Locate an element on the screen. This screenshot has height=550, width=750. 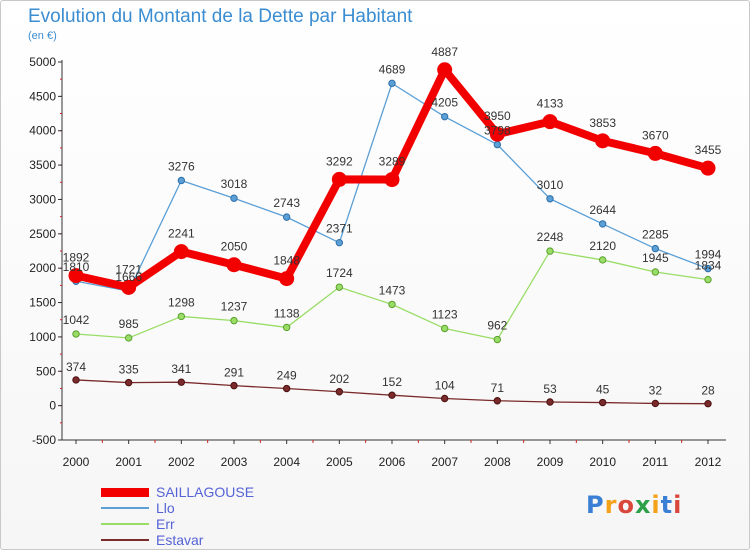
brand-letter: x is located at coordinates (643, 505).